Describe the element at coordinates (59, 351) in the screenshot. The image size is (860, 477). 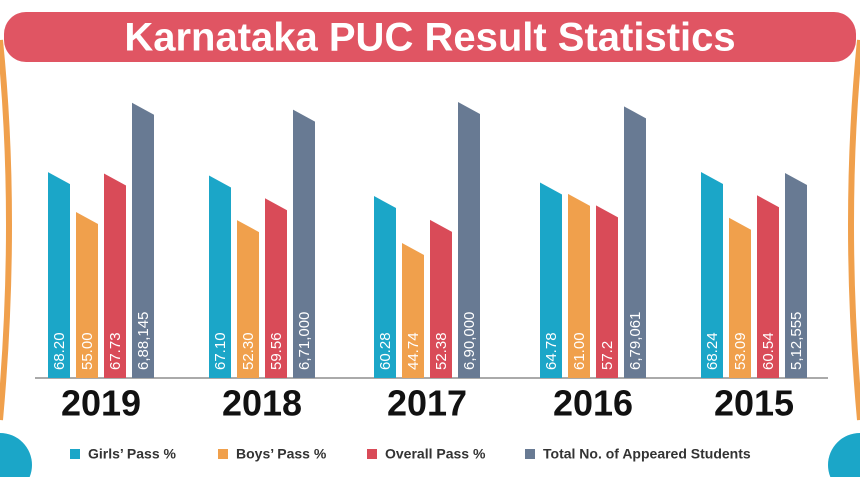
I see `value-label: 68.20` at that location.